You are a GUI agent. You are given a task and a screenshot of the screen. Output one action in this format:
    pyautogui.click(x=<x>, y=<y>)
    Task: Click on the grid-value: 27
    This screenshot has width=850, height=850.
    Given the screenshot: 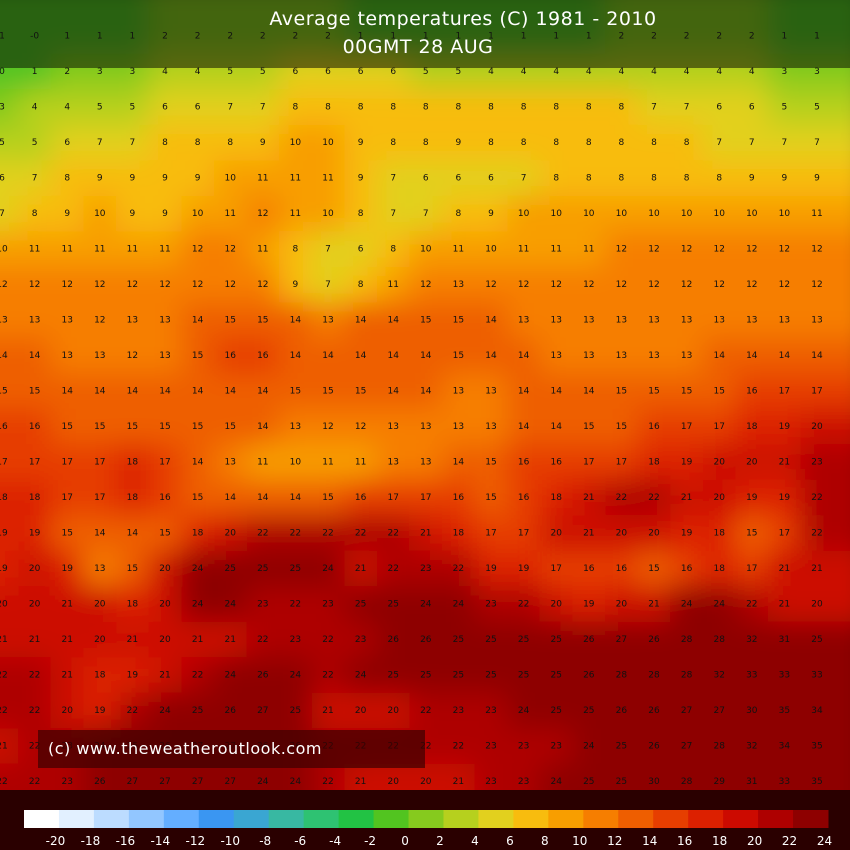 What is the action you would take?
    pyautogui.click(x=164, y=782)
    